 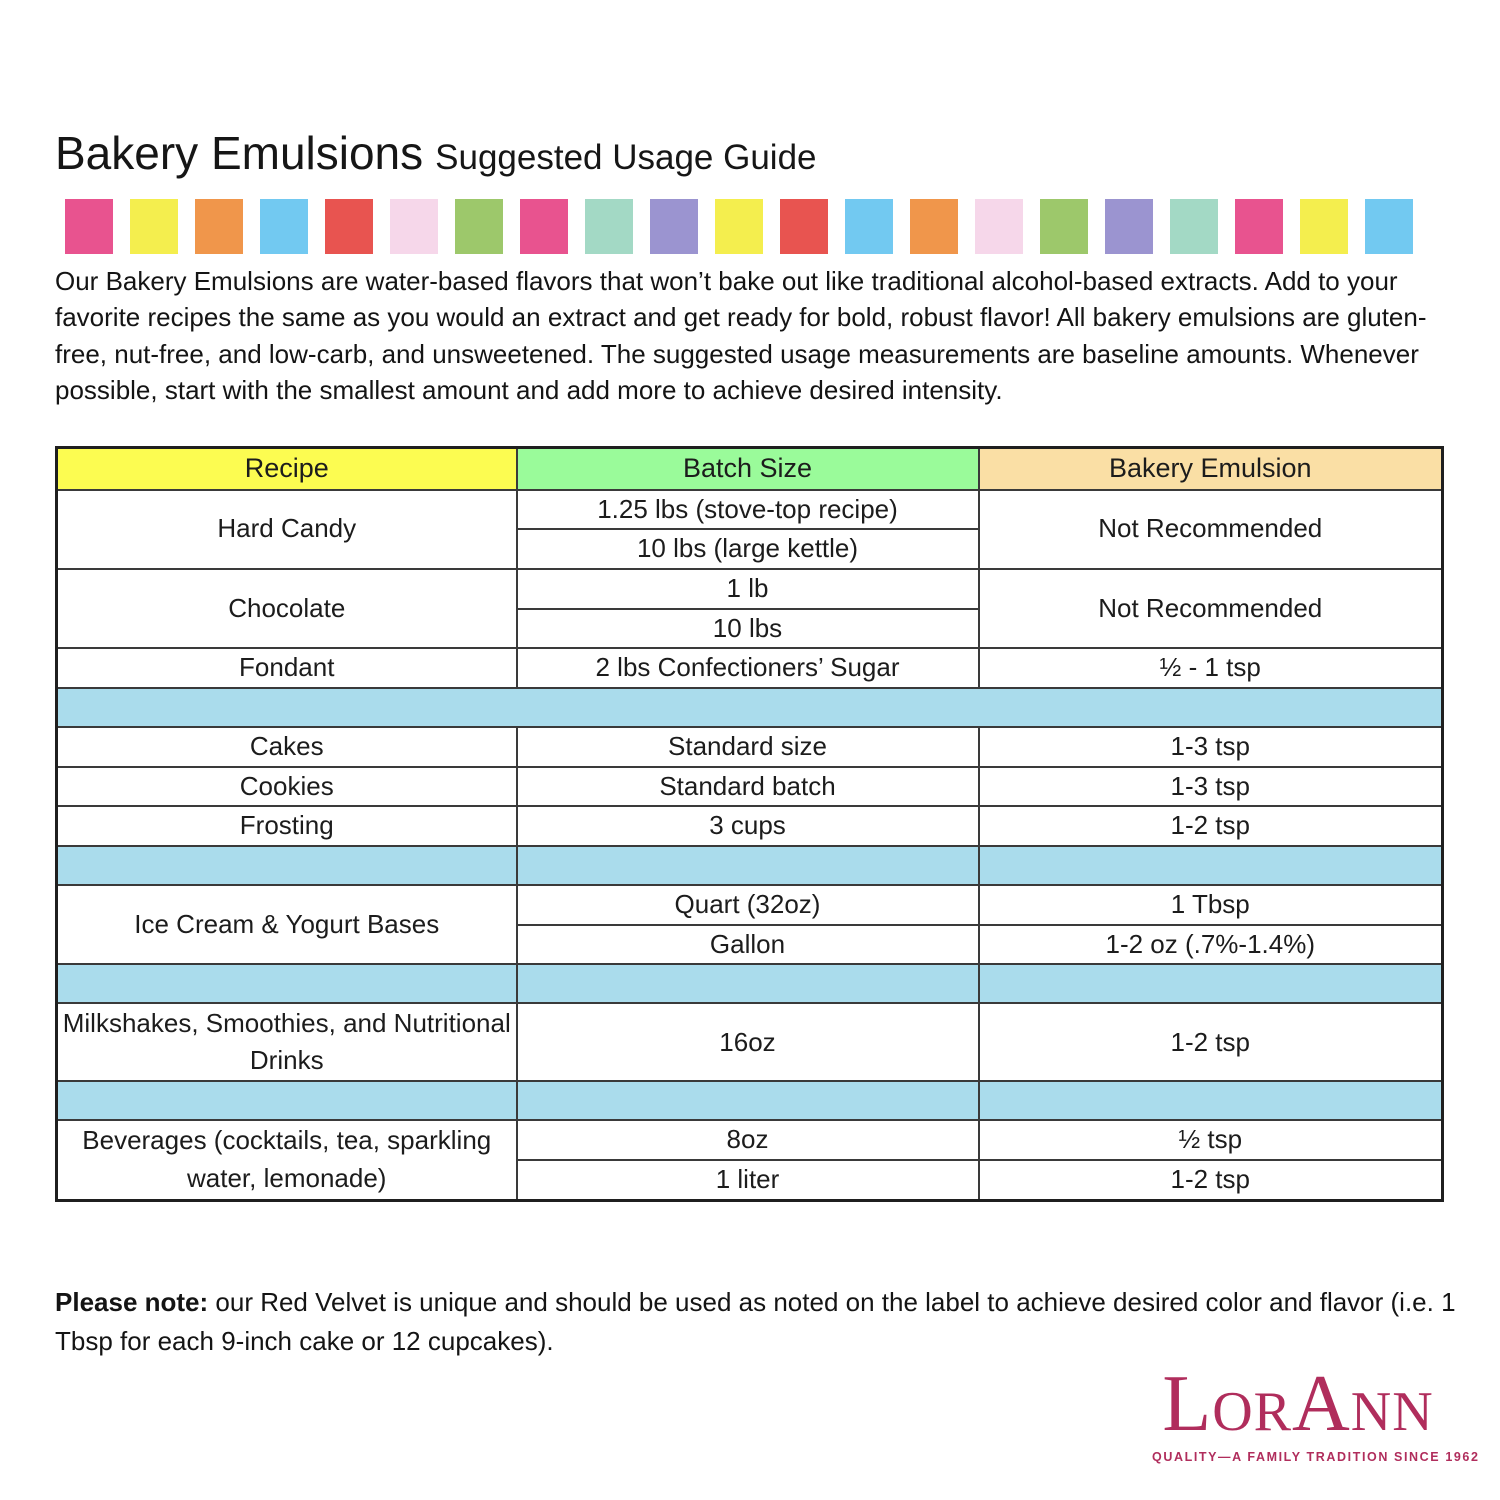 What do you see at coordinates (1316, 1457) in the screenshot?
I see `logo-tagline: QUALITY—A FAMILY TRADITION SINCE 1962` at bounding box center [1316, 1457].